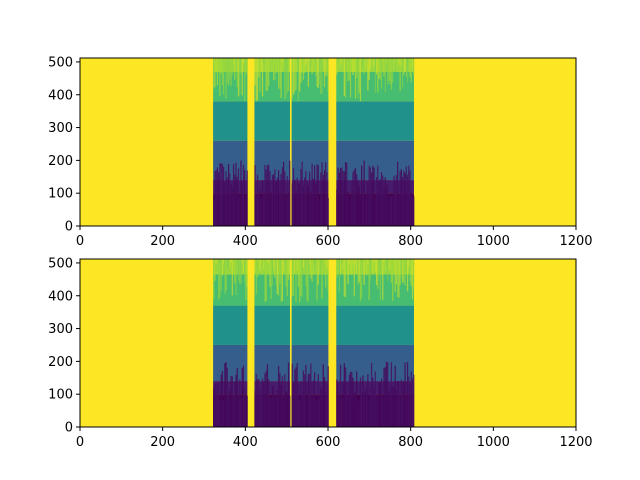  What do you see at coordinates (80, 241) in the screenshot?
I see `x-tick-label: 0` at bounding box center [80, 241].